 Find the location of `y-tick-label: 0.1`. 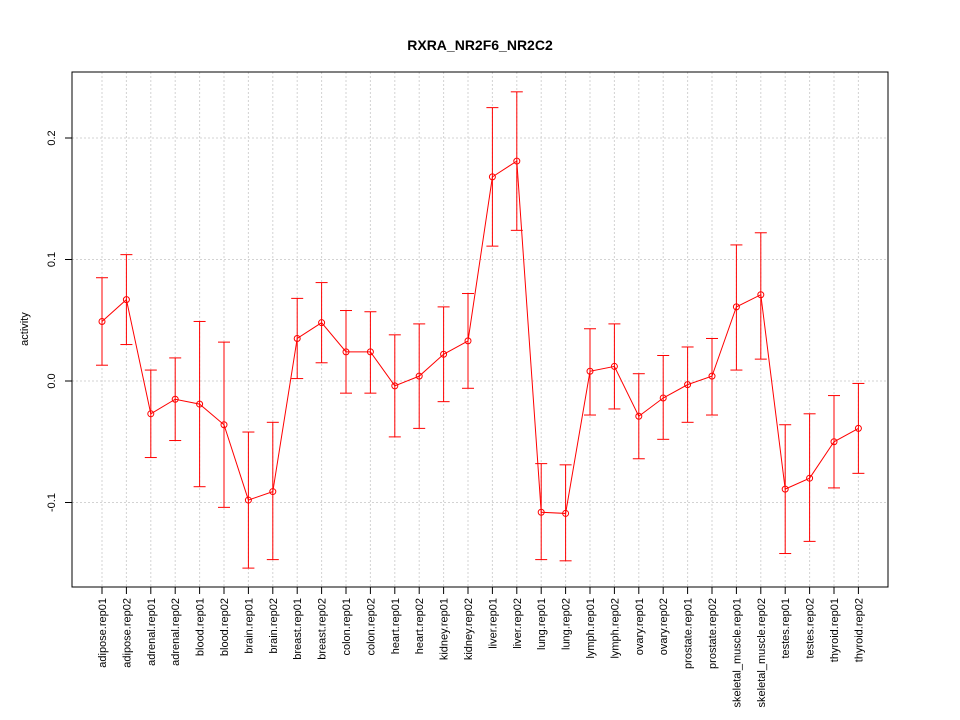

y-tick-label: 0.1 is located at coordinates (52, 259).